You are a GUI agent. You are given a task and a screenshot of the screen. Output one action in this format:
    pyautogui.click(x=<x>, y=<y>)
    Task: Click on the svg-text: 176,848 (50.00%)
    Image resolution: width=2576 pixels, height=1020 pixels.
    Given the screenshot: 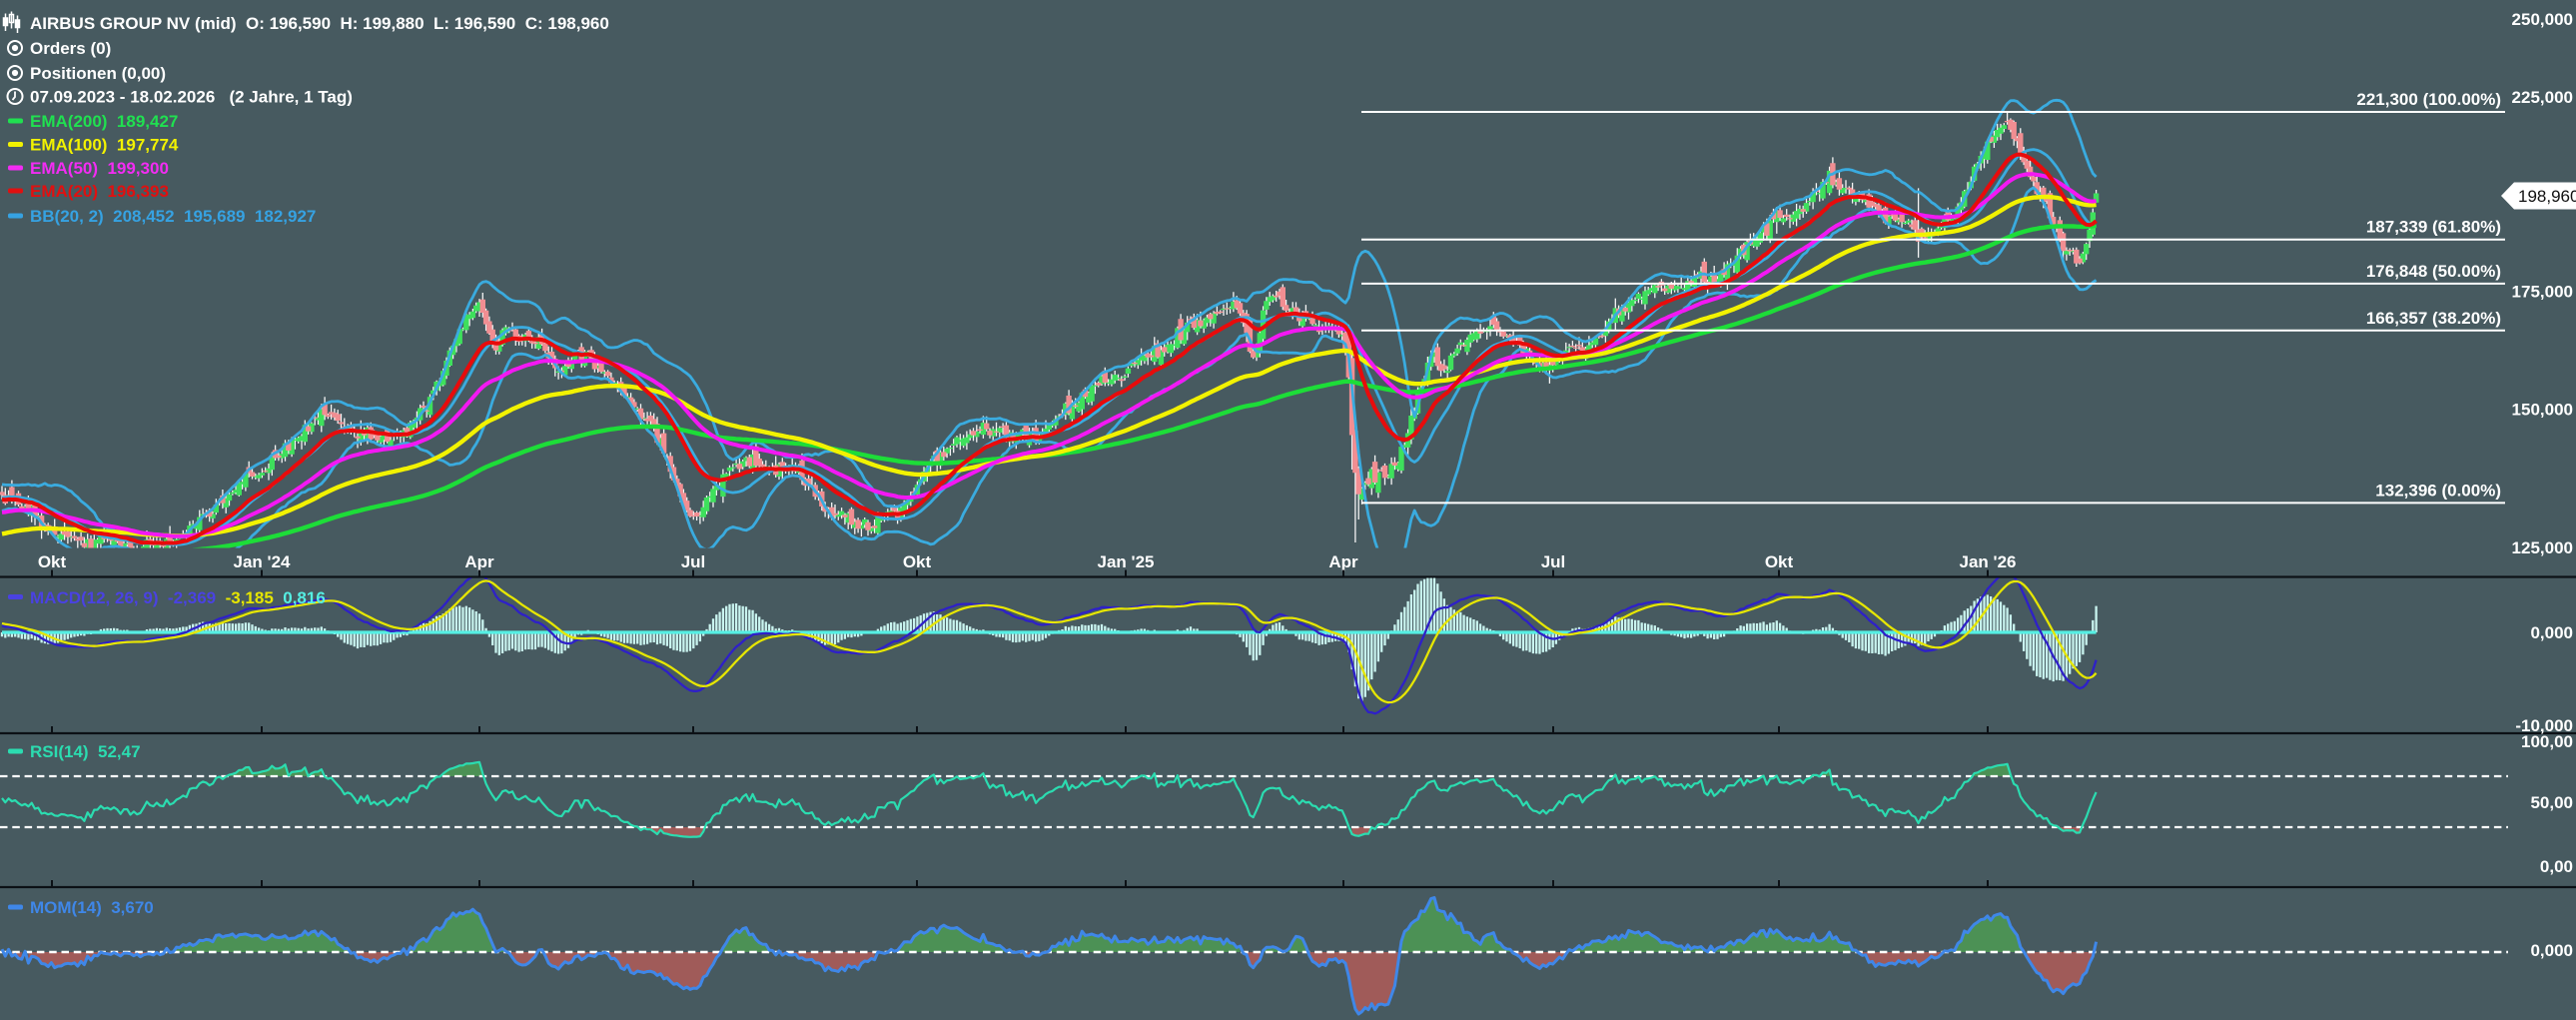 What is the action you would take?
    pyautogui.click(x=2434, y=271)
    